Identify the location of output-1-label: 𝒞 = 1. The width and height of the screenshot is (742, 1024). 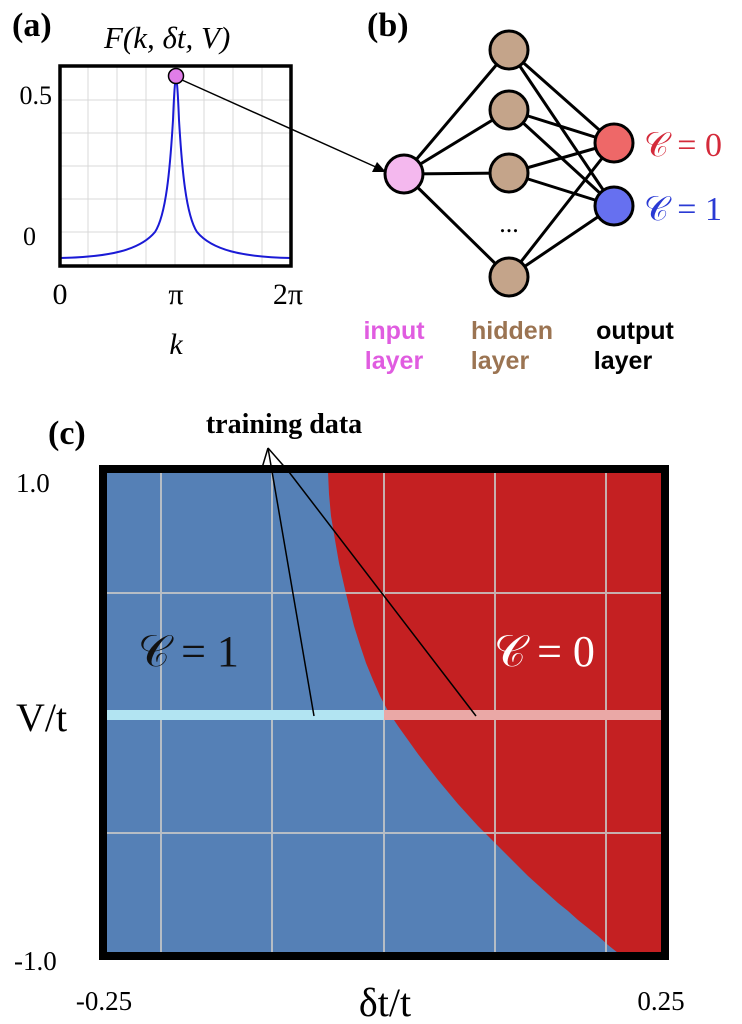
(683, 209).